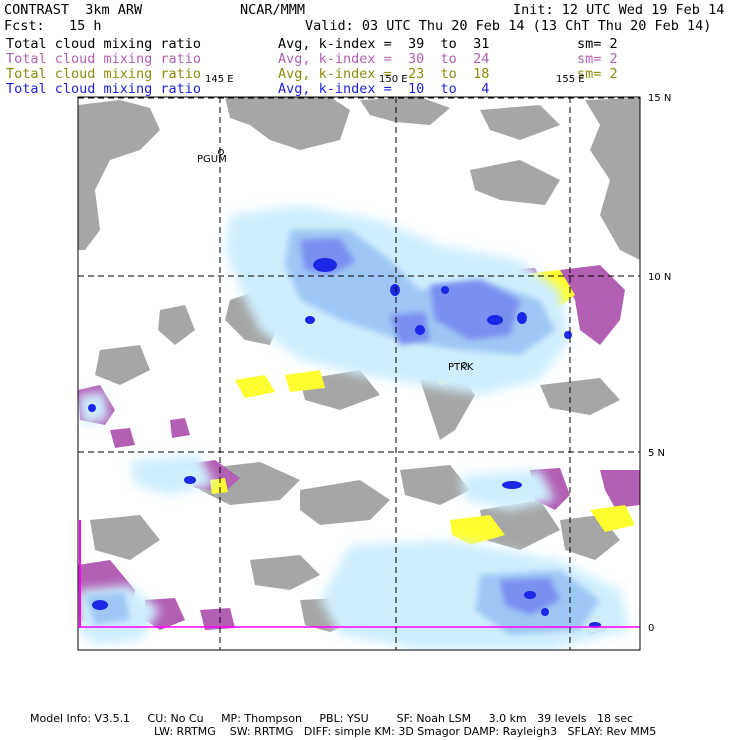 The height and width of the screenshot is (740, 740). Describe the element at coordinates (104, 44) in the screenshot. I see `legend-field-1: Total cloud mixing ratio` at that location.